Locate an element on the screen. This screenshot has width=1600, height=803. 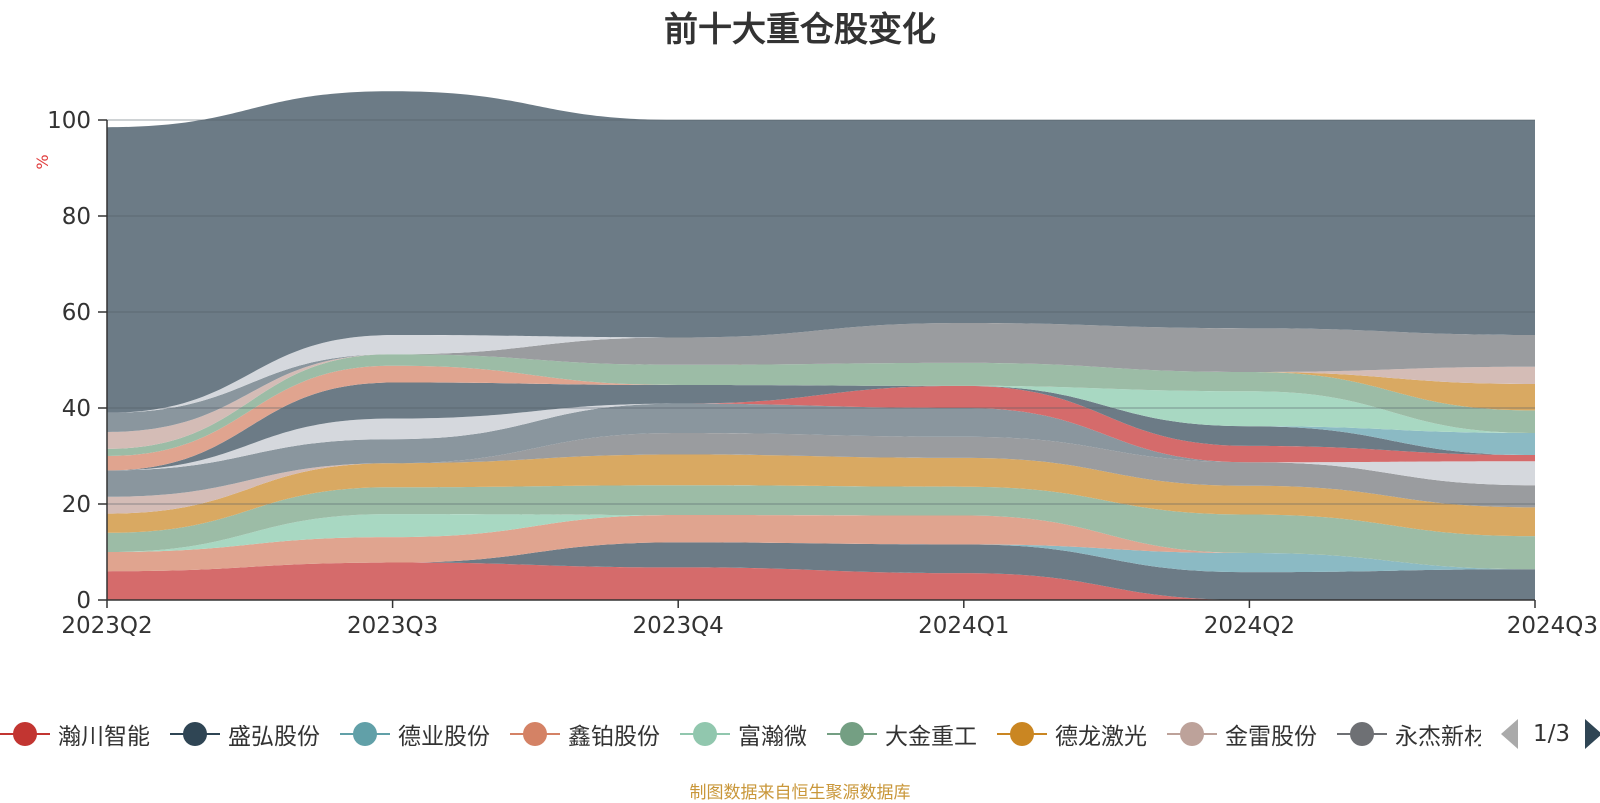
y-axis-label: % is located at coordinates (42, 161).